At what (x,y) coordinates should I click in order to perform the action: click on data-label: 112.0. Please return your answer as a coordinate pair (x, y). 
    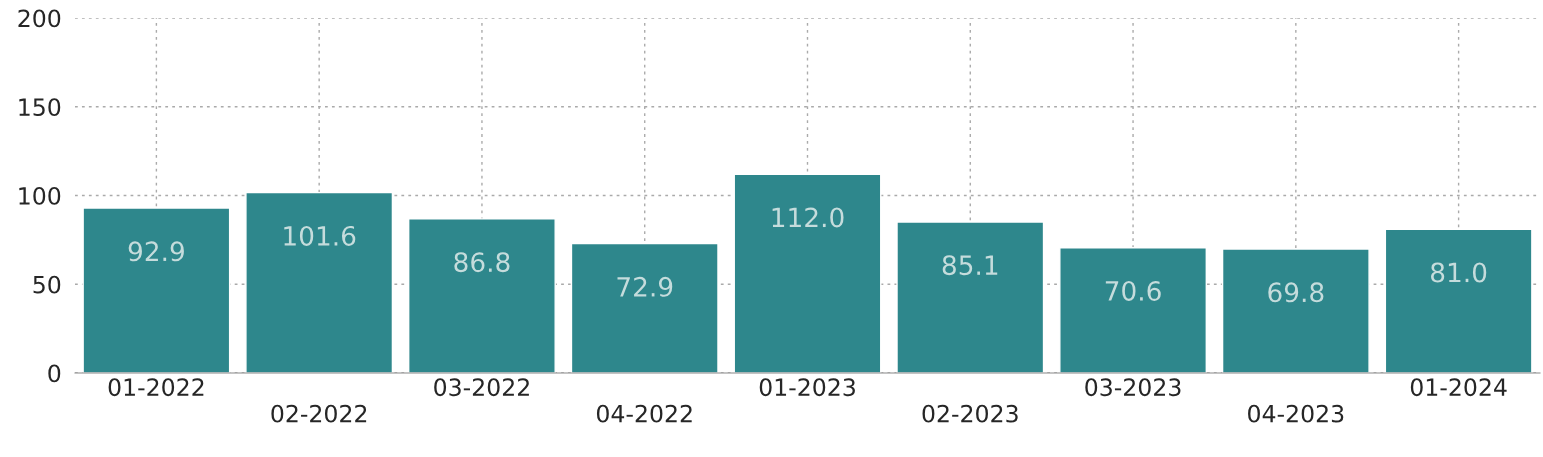
    Looking at the image, I should click on (808, 217).